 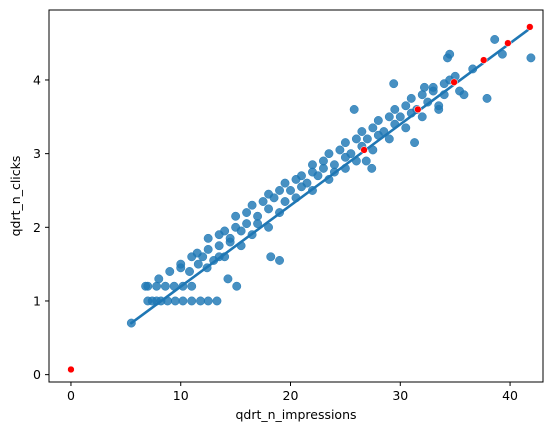 I want to click on y-axis-ticks: 0 1 2 3 4, so click(x=41, y=227).